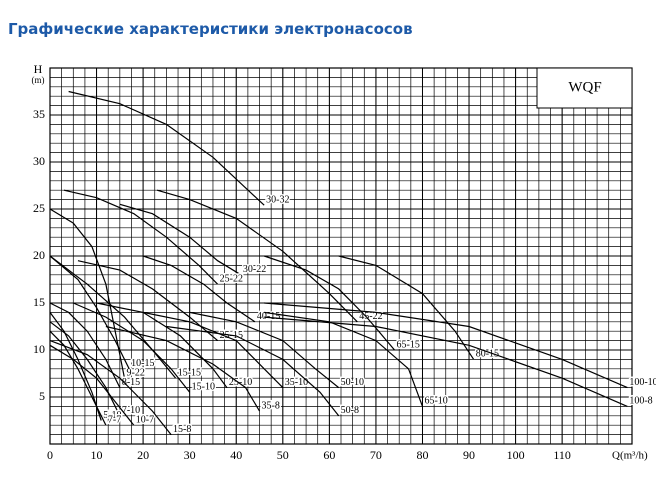 This screenshot has height=477, width=656. Describe the element at coordinates (135, 372) in the screenshot. I see `curve-label: 9-22` at that location.